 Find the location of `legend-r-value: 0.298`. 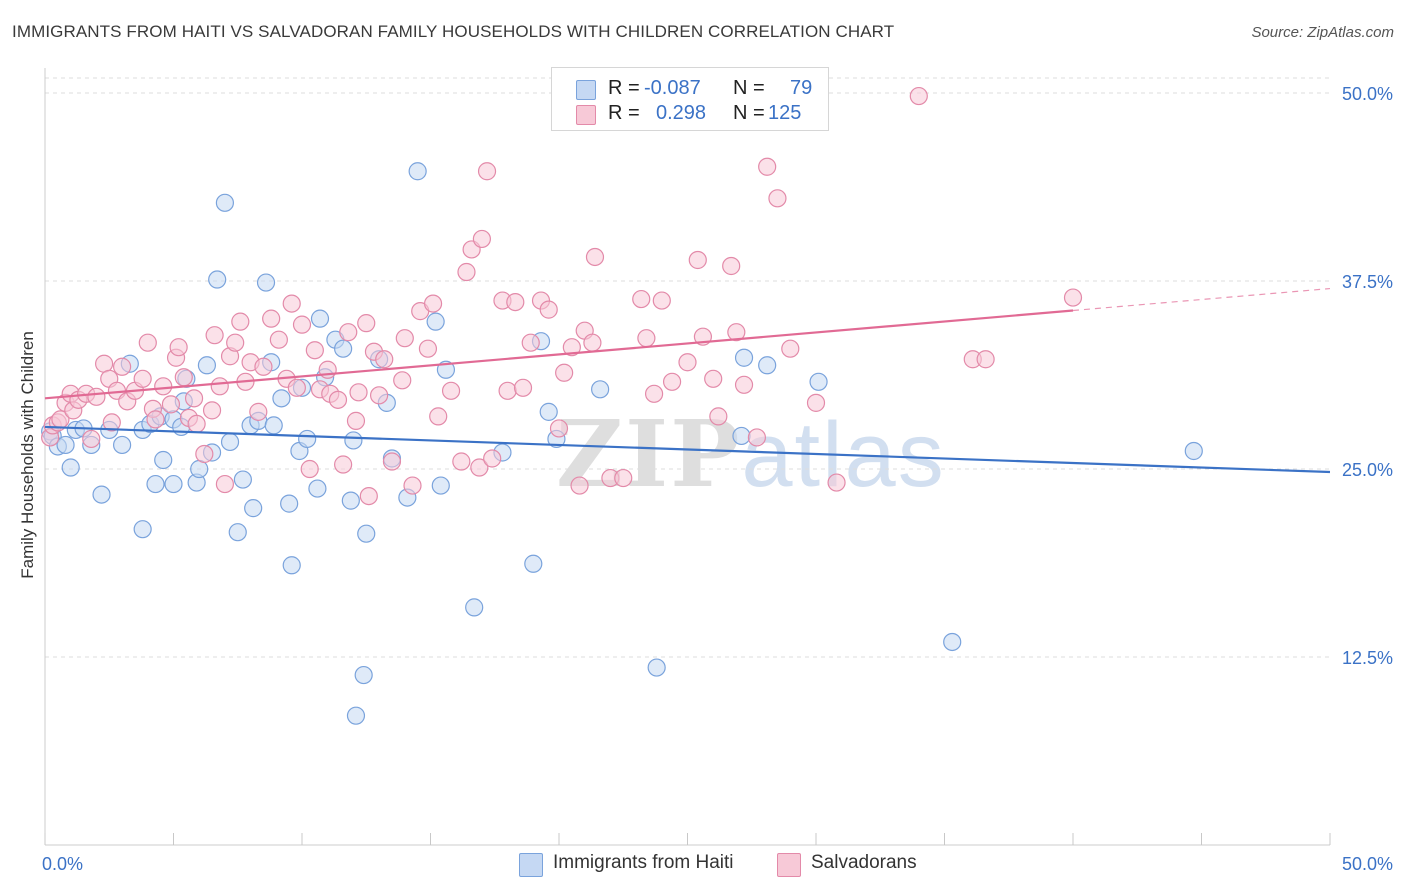

legend-r-value: 0.298 is located at coordinates (681, 113).